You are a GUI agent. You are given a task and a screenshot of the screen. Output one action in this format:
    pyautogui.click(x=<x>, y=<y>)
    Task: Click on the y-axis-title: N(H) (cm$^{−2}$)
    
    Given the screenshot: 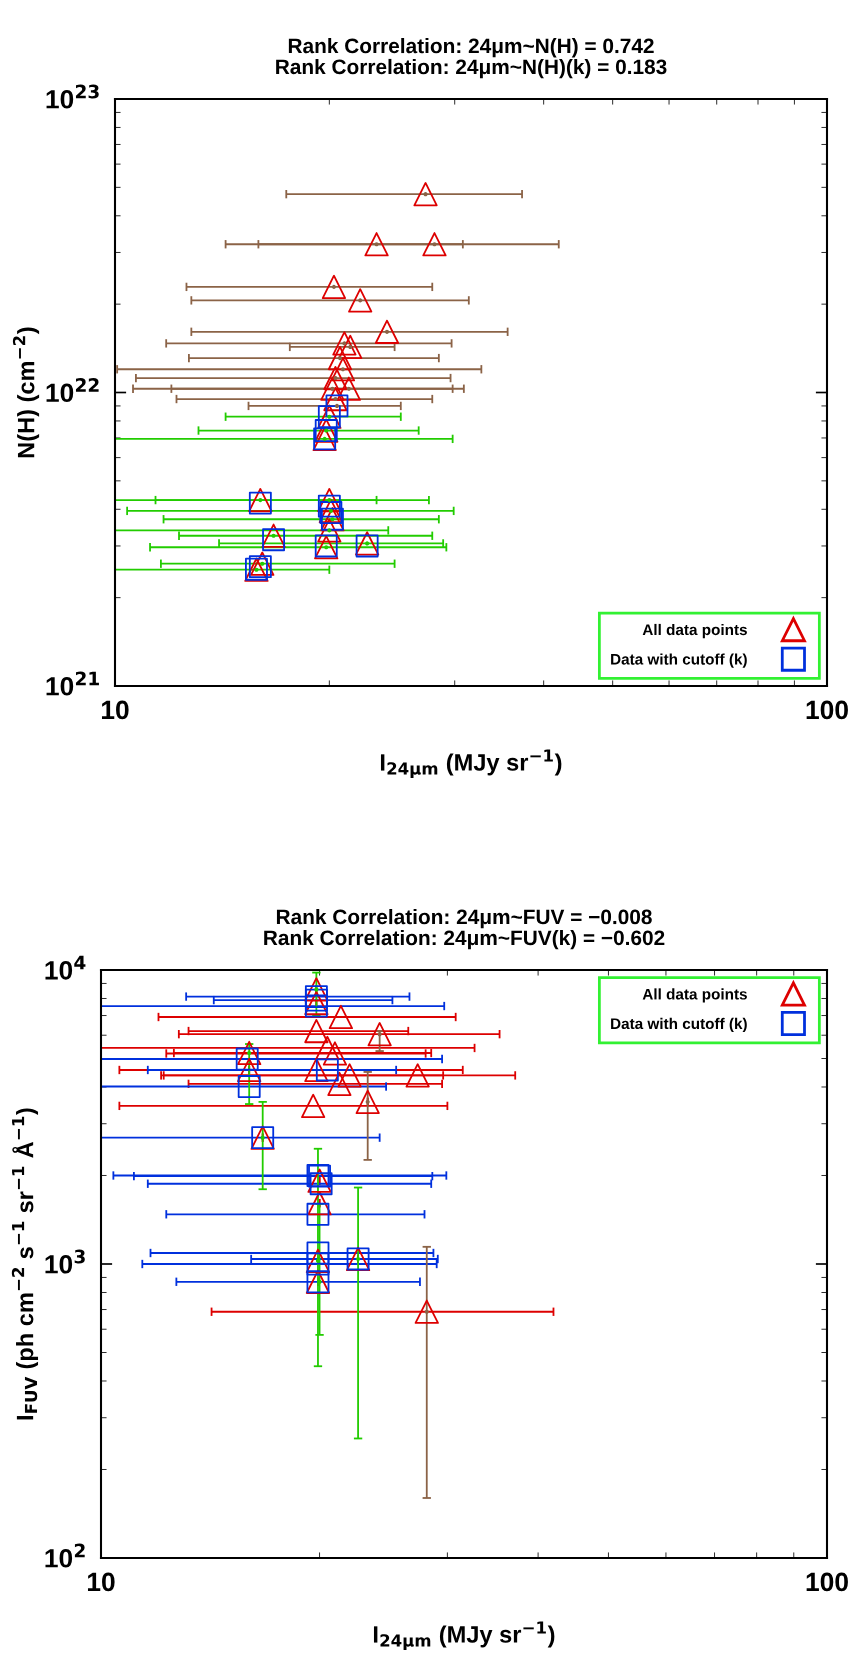 What is the action you would take?
    pyautogui.click(x=26, y=392)
    